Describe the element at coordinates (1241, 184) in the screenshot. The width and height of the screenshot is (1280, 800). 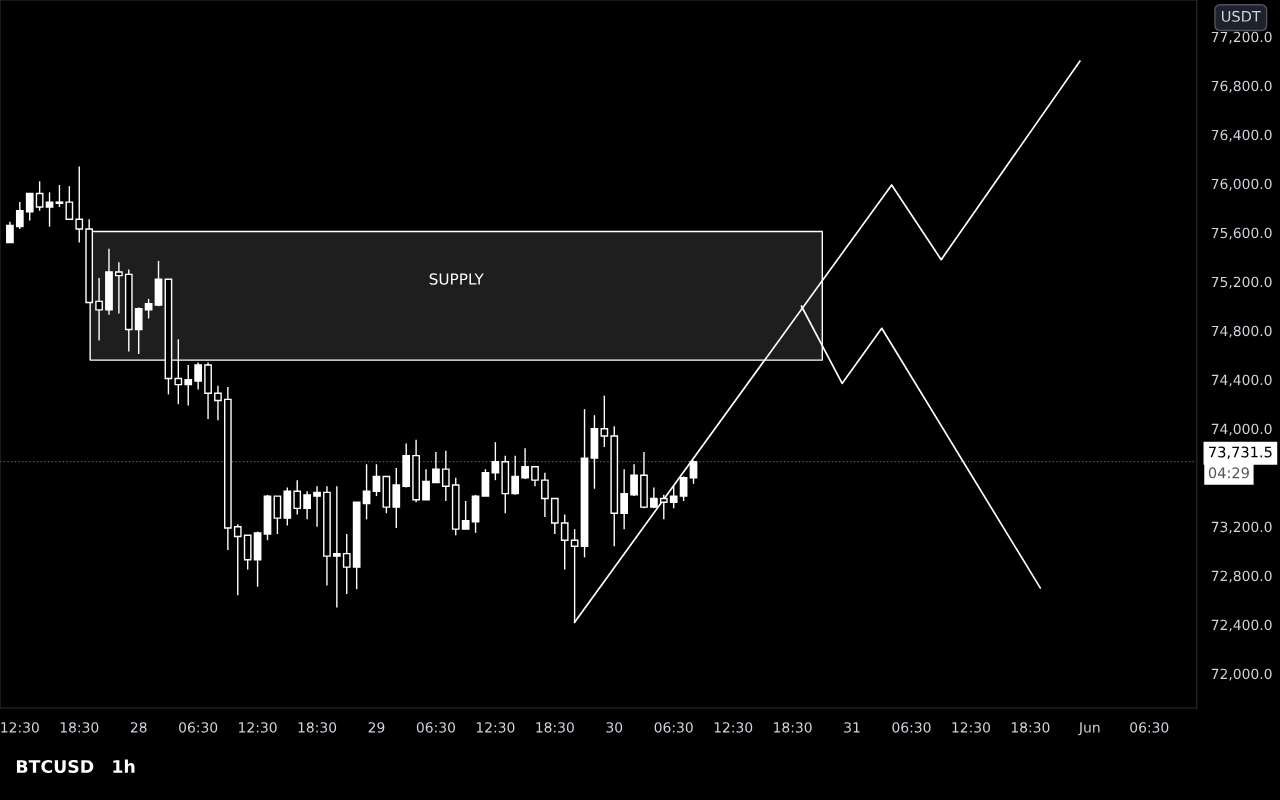
I see `y-tick-label: 76,000.0` at that location.